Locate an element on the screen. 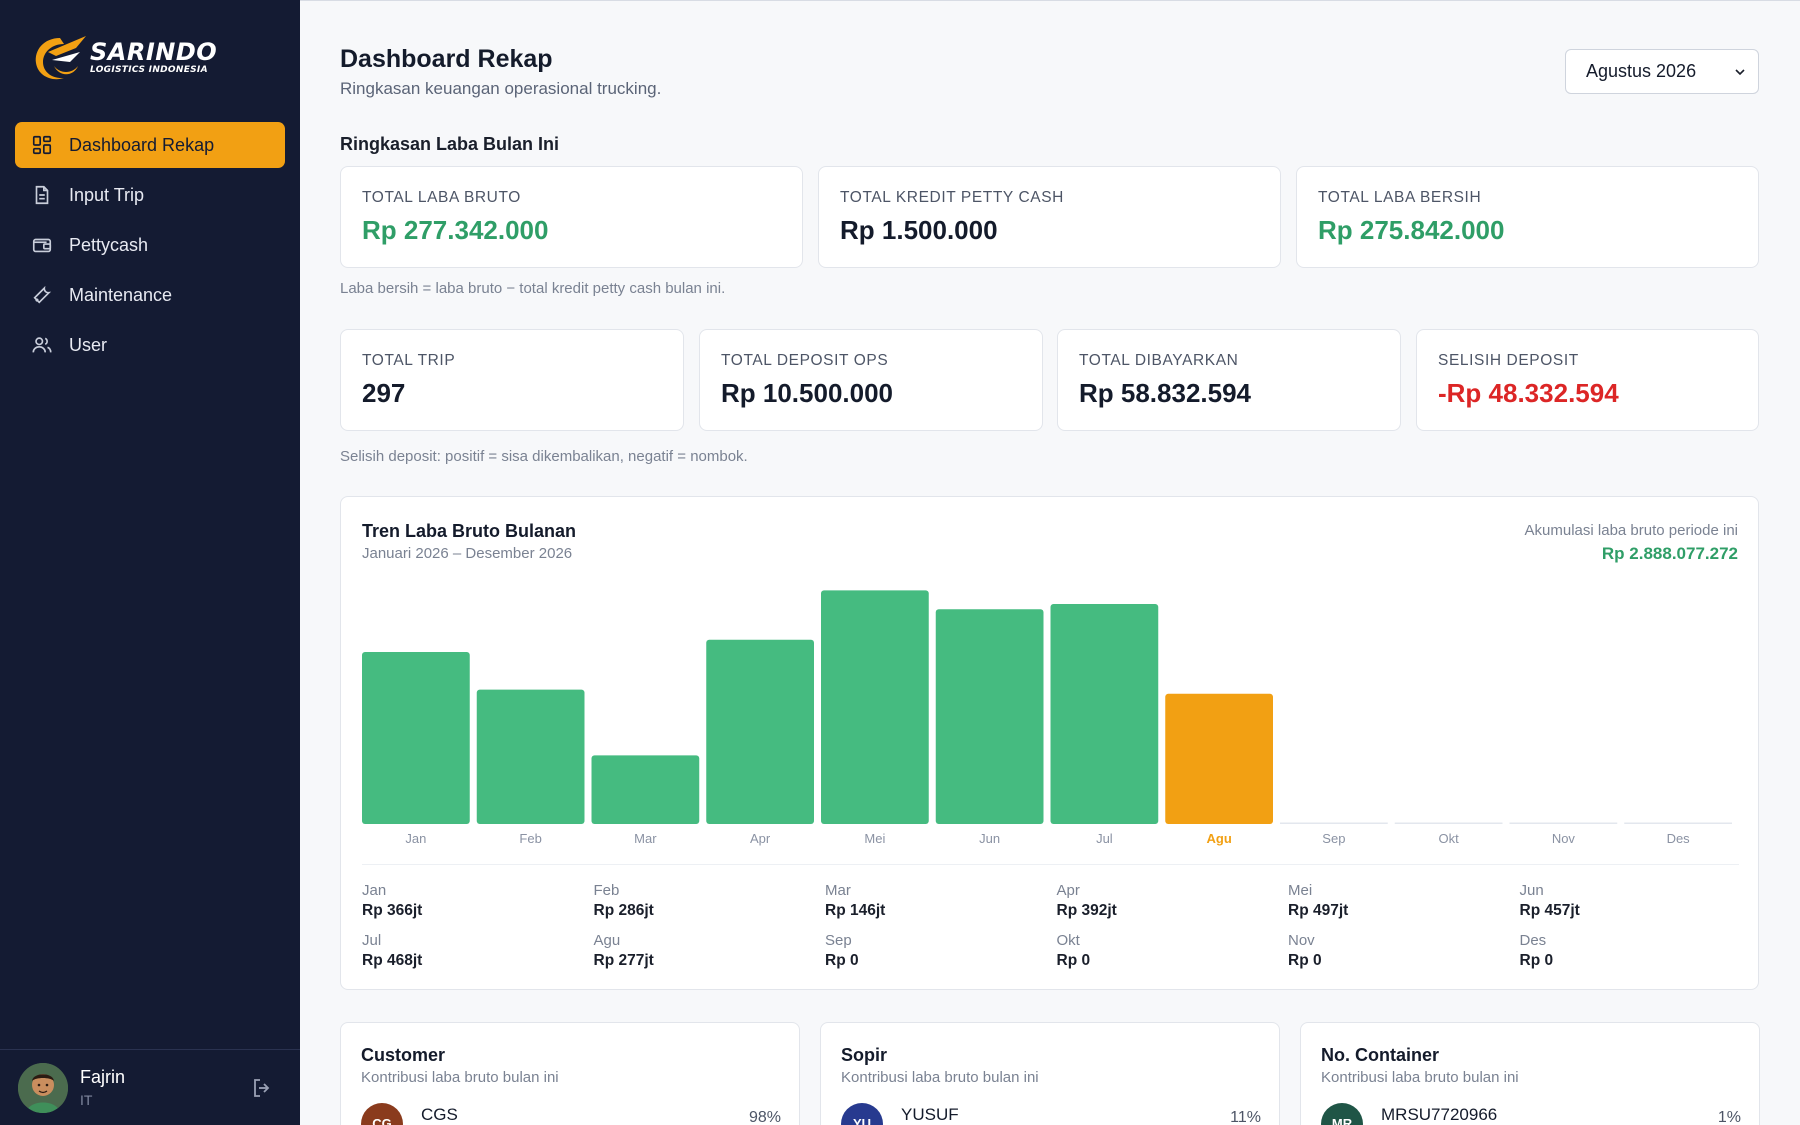  month-value: Rp 286jt is located at coordinates (623, 910).